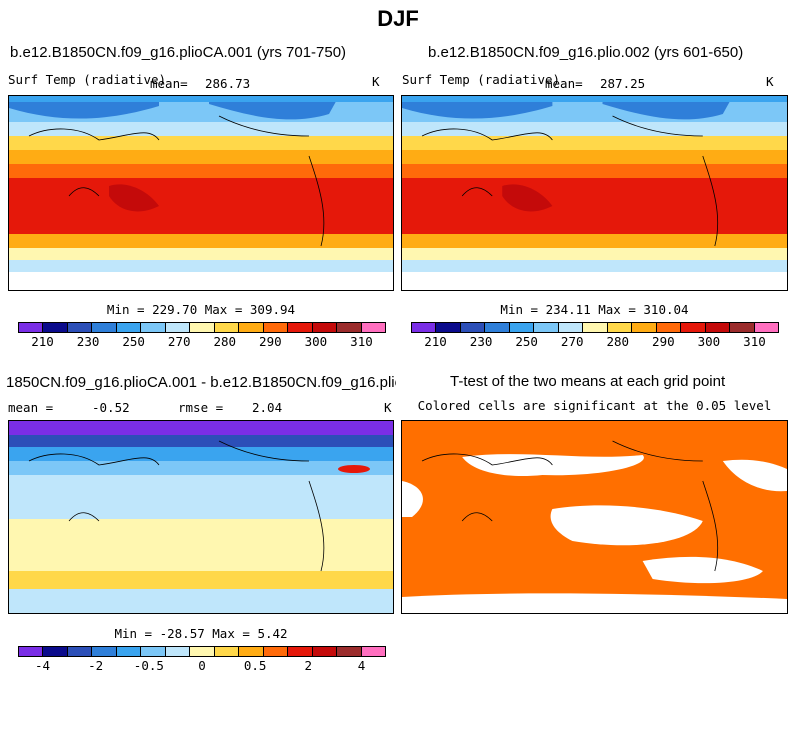 The image size is (796, 733). What do you see at coordinates (201, 309) in the screenshot?
I see `panel1-minmax: Min = 229.70 Max = 309.94` at bounding box center [201, 309].